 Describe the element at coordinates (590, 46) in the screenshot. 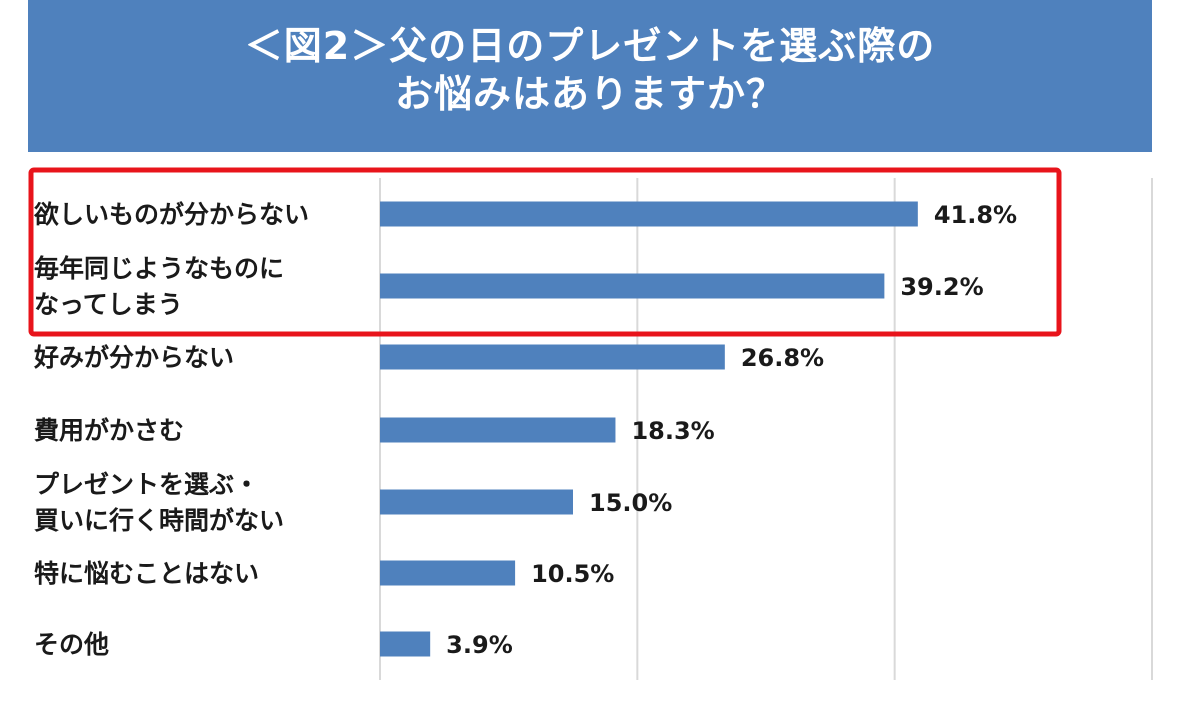

I see `chart-title-line-1: ＜図2＞父の日のプレゼントを選ぶ際の` at that location.